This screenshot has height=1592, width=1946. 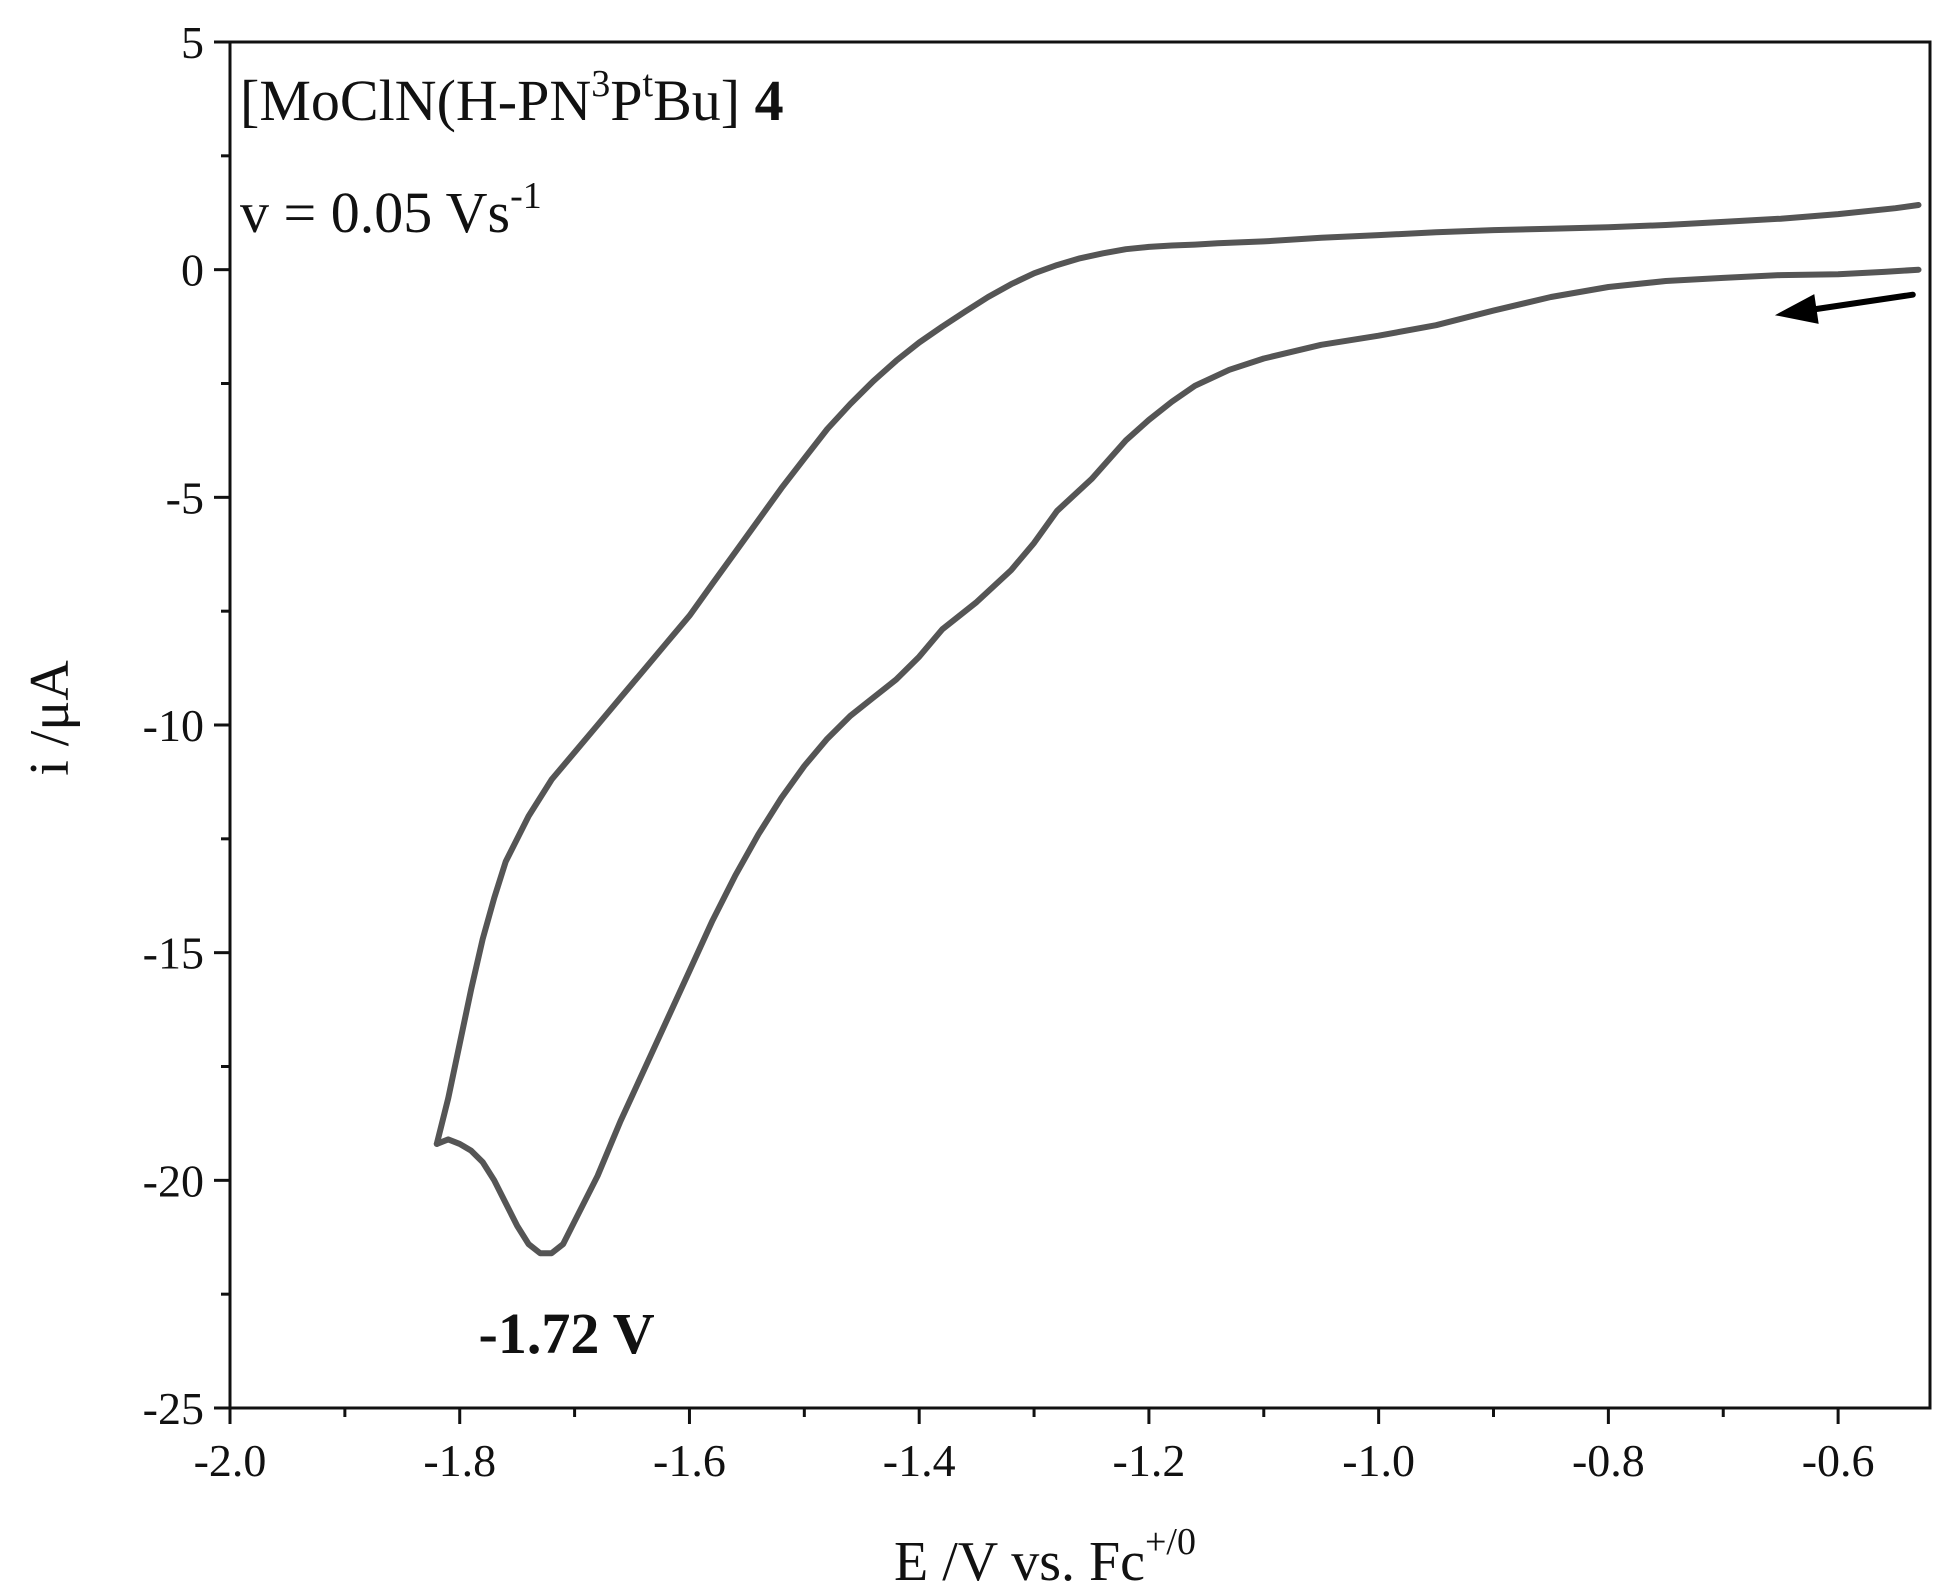 What do you see at coordinates (192, 42) in the screenshot?
I see `y-tick-label: 5` at bounding box center [192, 42].